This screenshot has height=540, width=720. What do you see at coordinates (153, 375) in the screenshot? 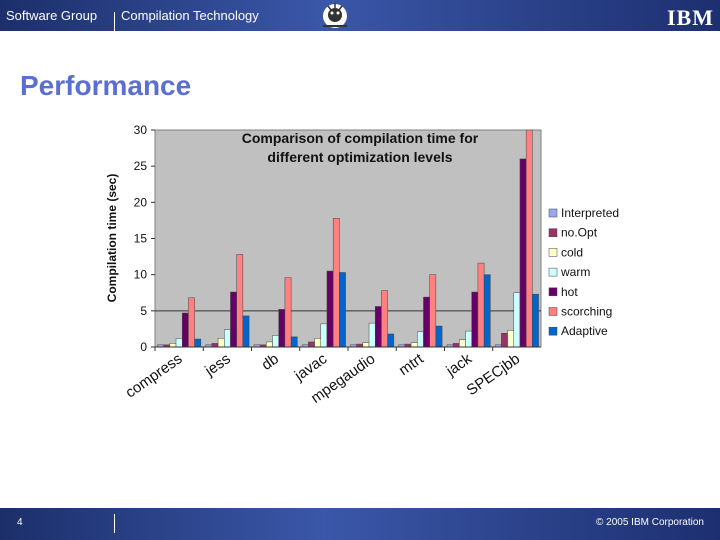
I see `x-tick-label: compress` at bounding box center [153, 375].